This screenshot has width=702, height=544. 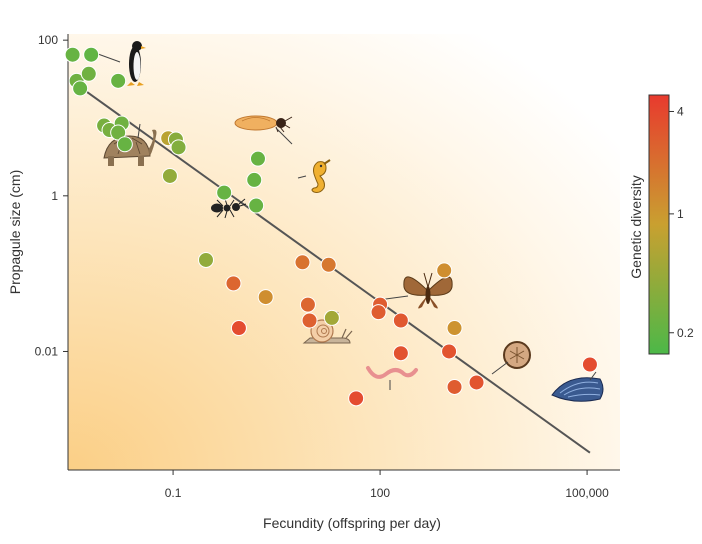 What do you see at coordinates (577, 389) in the screenshot?
I see `mussel-icon` at bounding box center [577, 389].